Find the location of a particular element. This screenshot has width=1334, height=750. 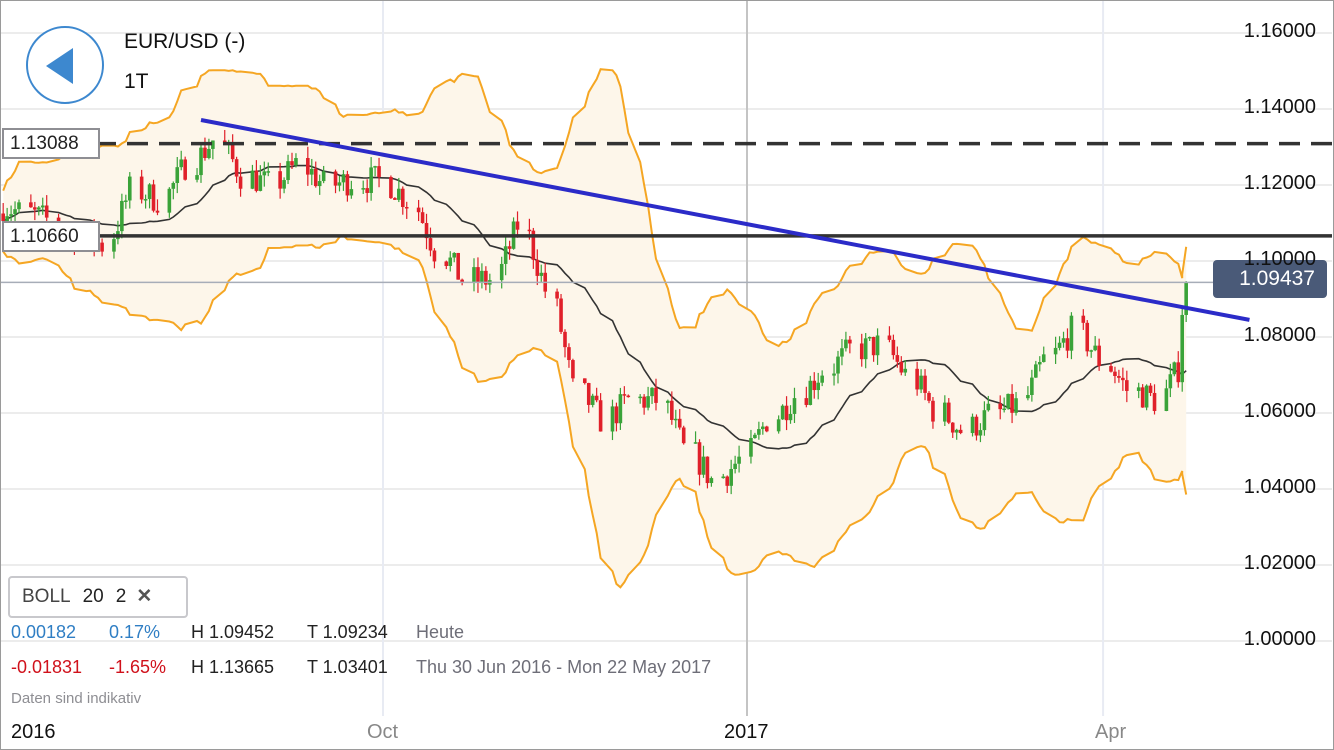

range-pct: -1.65% is located at coordinates (138, 667).